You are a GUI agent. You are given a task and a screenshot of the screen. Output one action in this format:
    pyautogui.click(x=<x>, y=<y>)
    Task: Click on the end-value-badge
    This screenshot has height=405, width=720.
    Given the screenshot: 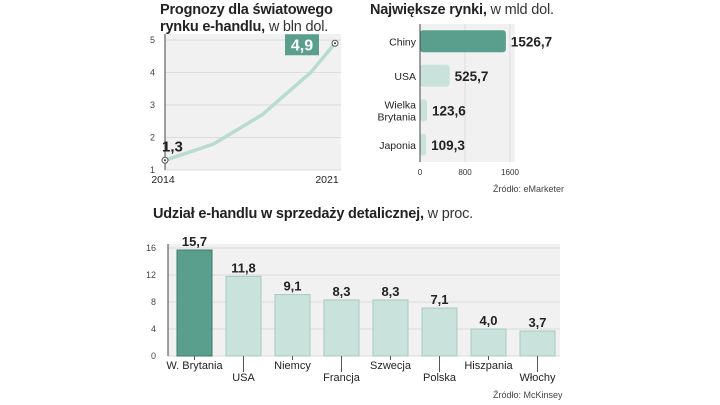 What is the action you would take?
    pyautogui.click(x=302, y=45)
    